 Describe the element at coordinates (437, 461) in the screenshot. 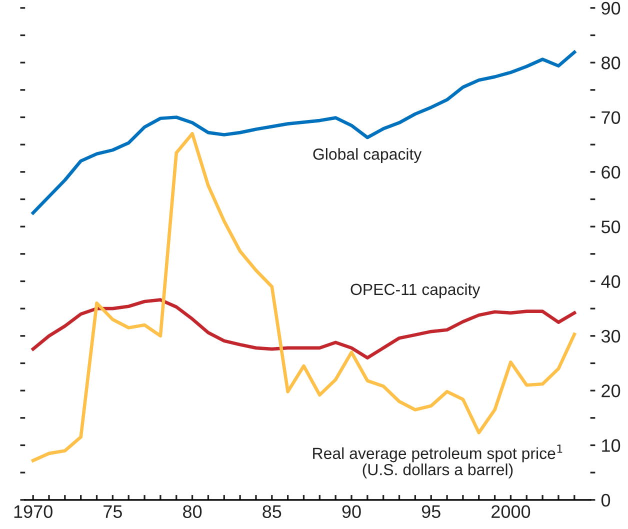

I see `text: Real average petroleum spot price$^{1}$ (U.S. dollars a barrel)` at that location.